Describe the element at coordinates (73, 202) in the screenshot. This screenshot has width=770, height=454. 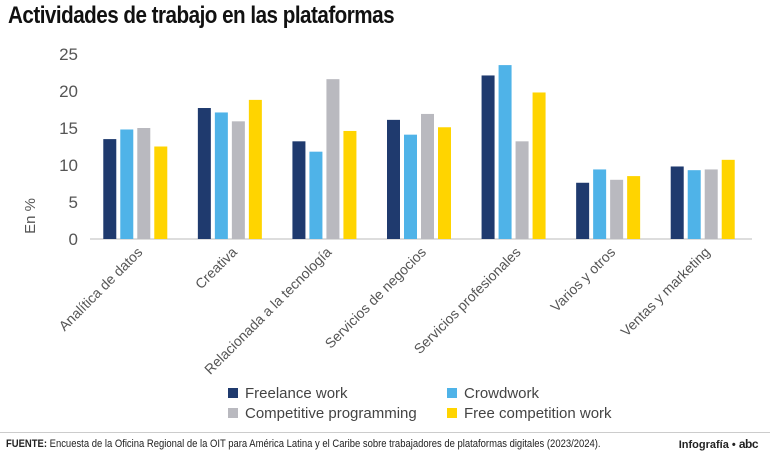
I see `y-tick-label: 5` at that location.